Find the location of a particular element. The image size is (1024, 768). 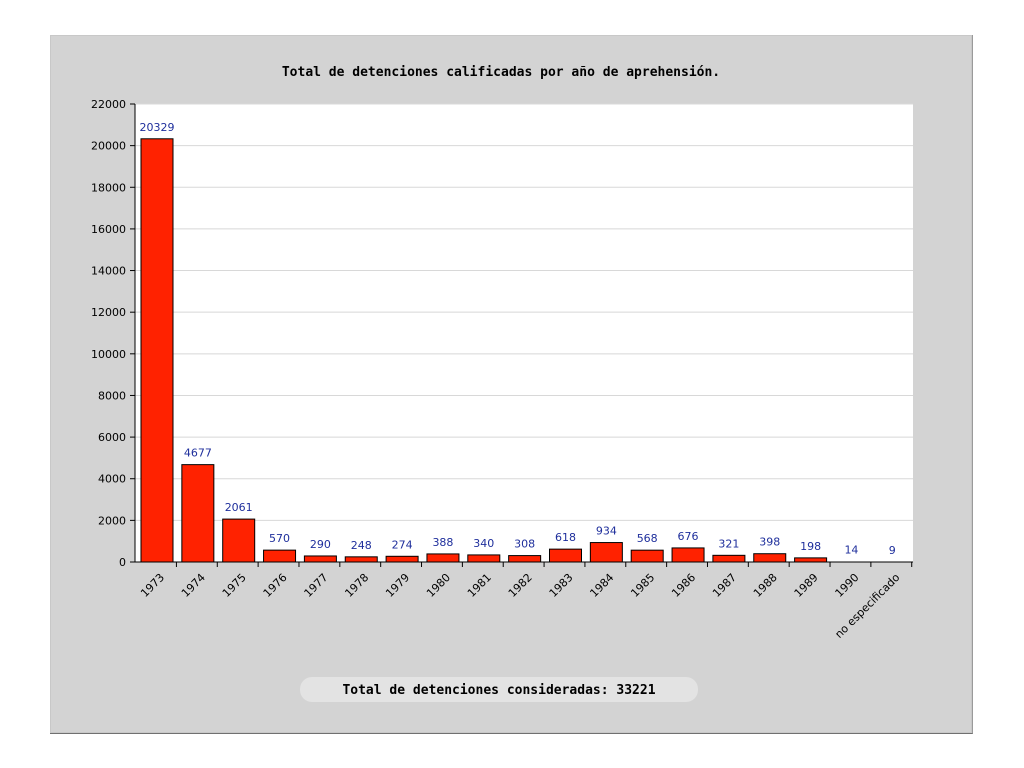

data-label: 340 is located at coordinates (483, 543).